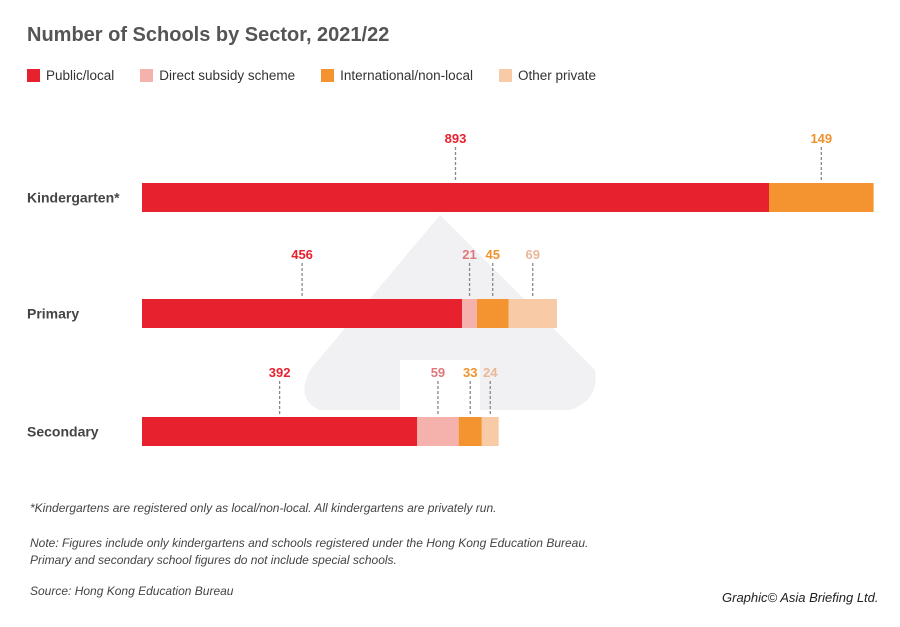 The height and width of the screenshot is (627, 900). Describe the element at coordinates (490, 372) in the screenshot. I see `data-label: 24` at that location.